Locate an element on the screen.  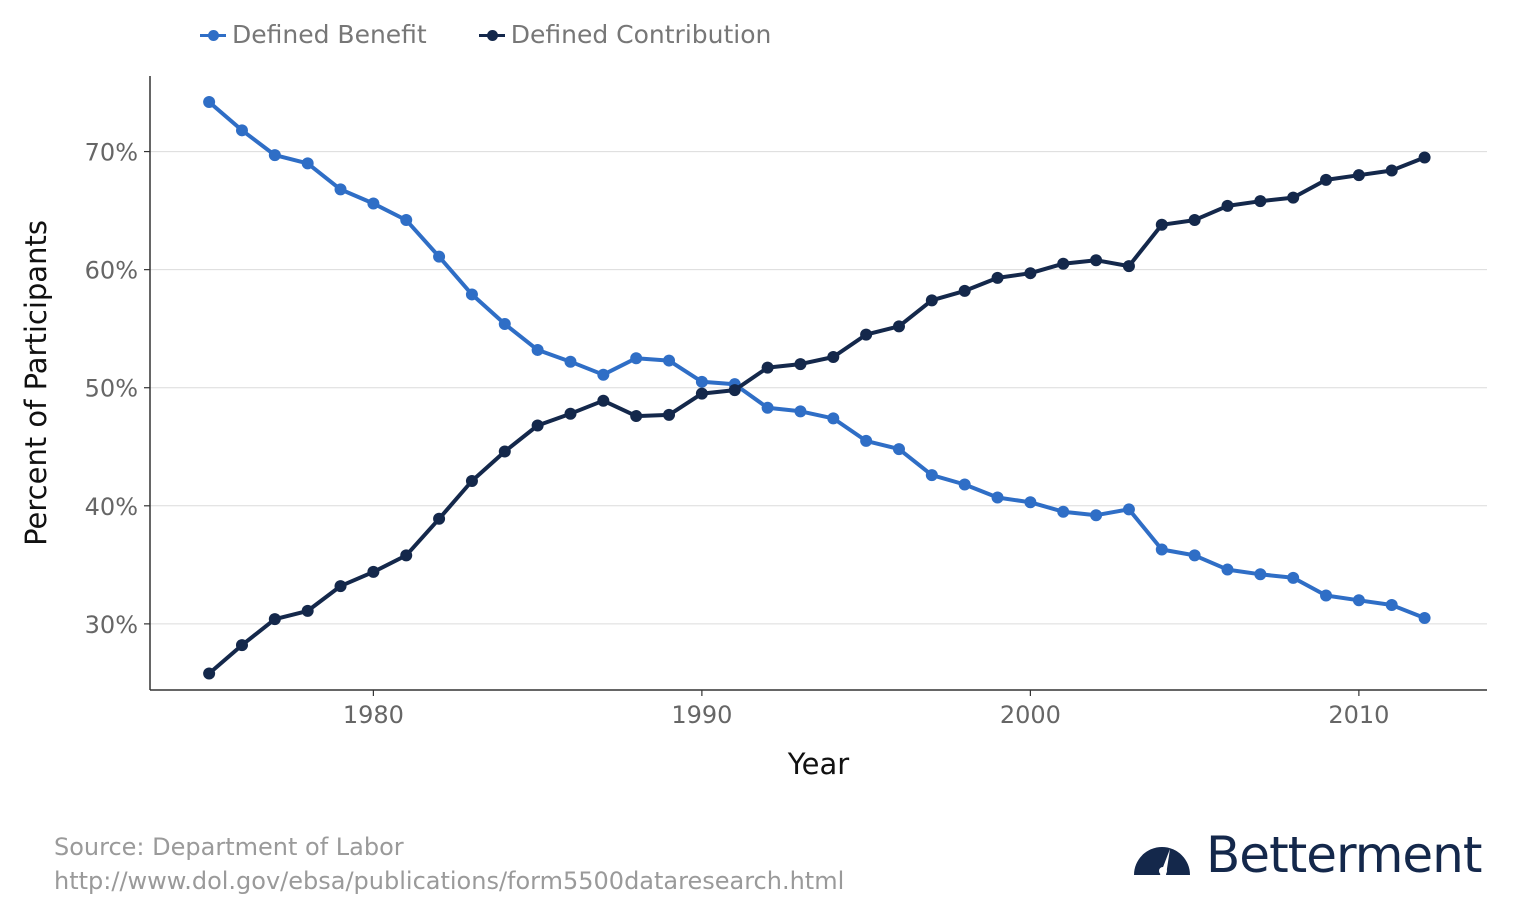
y-tick-label: 40% is located at coordinates (111, 507).